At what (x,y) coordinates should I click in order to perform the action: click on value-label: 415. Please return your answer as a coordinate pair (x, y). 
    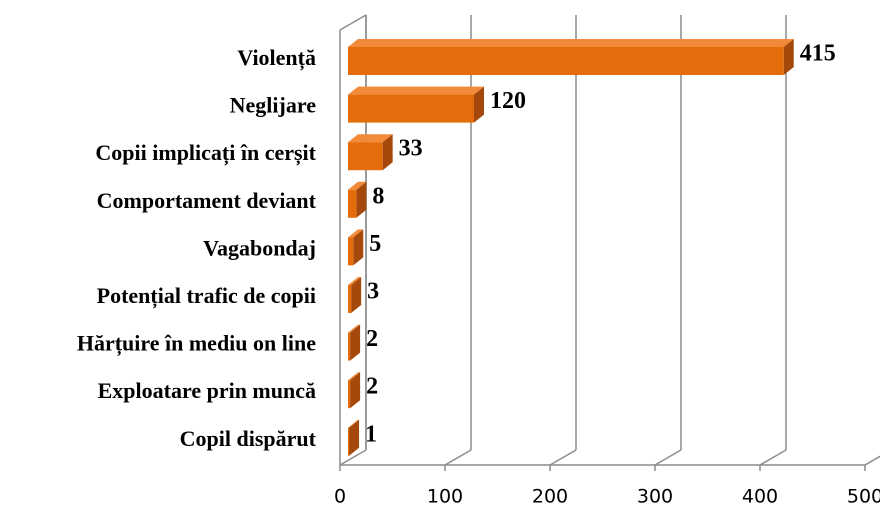
    Looking at the image, I should click on (818, 54).